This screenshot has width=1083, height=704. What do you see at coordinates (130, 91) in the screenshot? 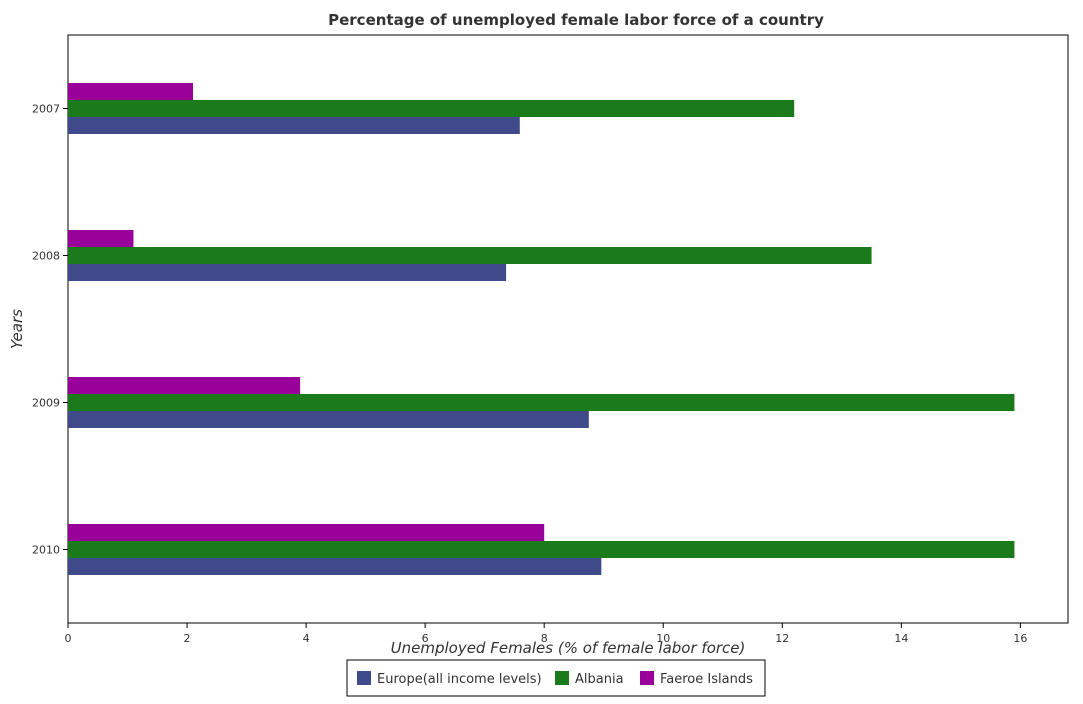
I see `bar-faeroe-islands-2007` at bounding box center [130, 91].